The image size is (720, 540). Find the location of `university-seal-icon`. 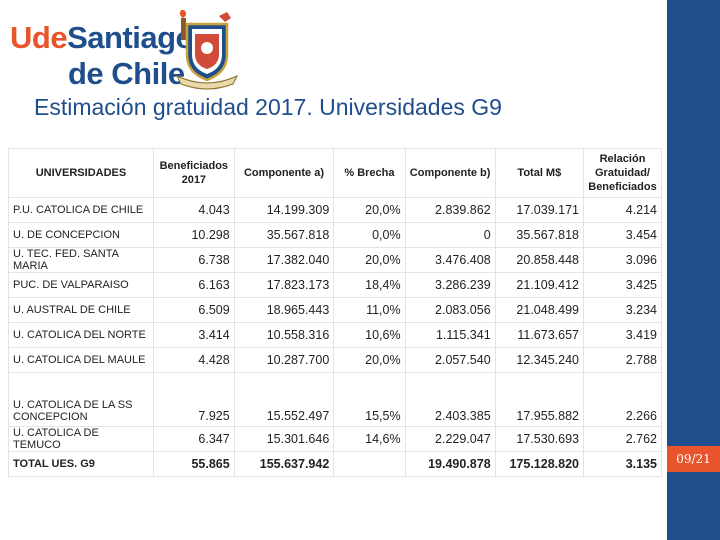

university-seal-icon is located at coordinates (207, 50).